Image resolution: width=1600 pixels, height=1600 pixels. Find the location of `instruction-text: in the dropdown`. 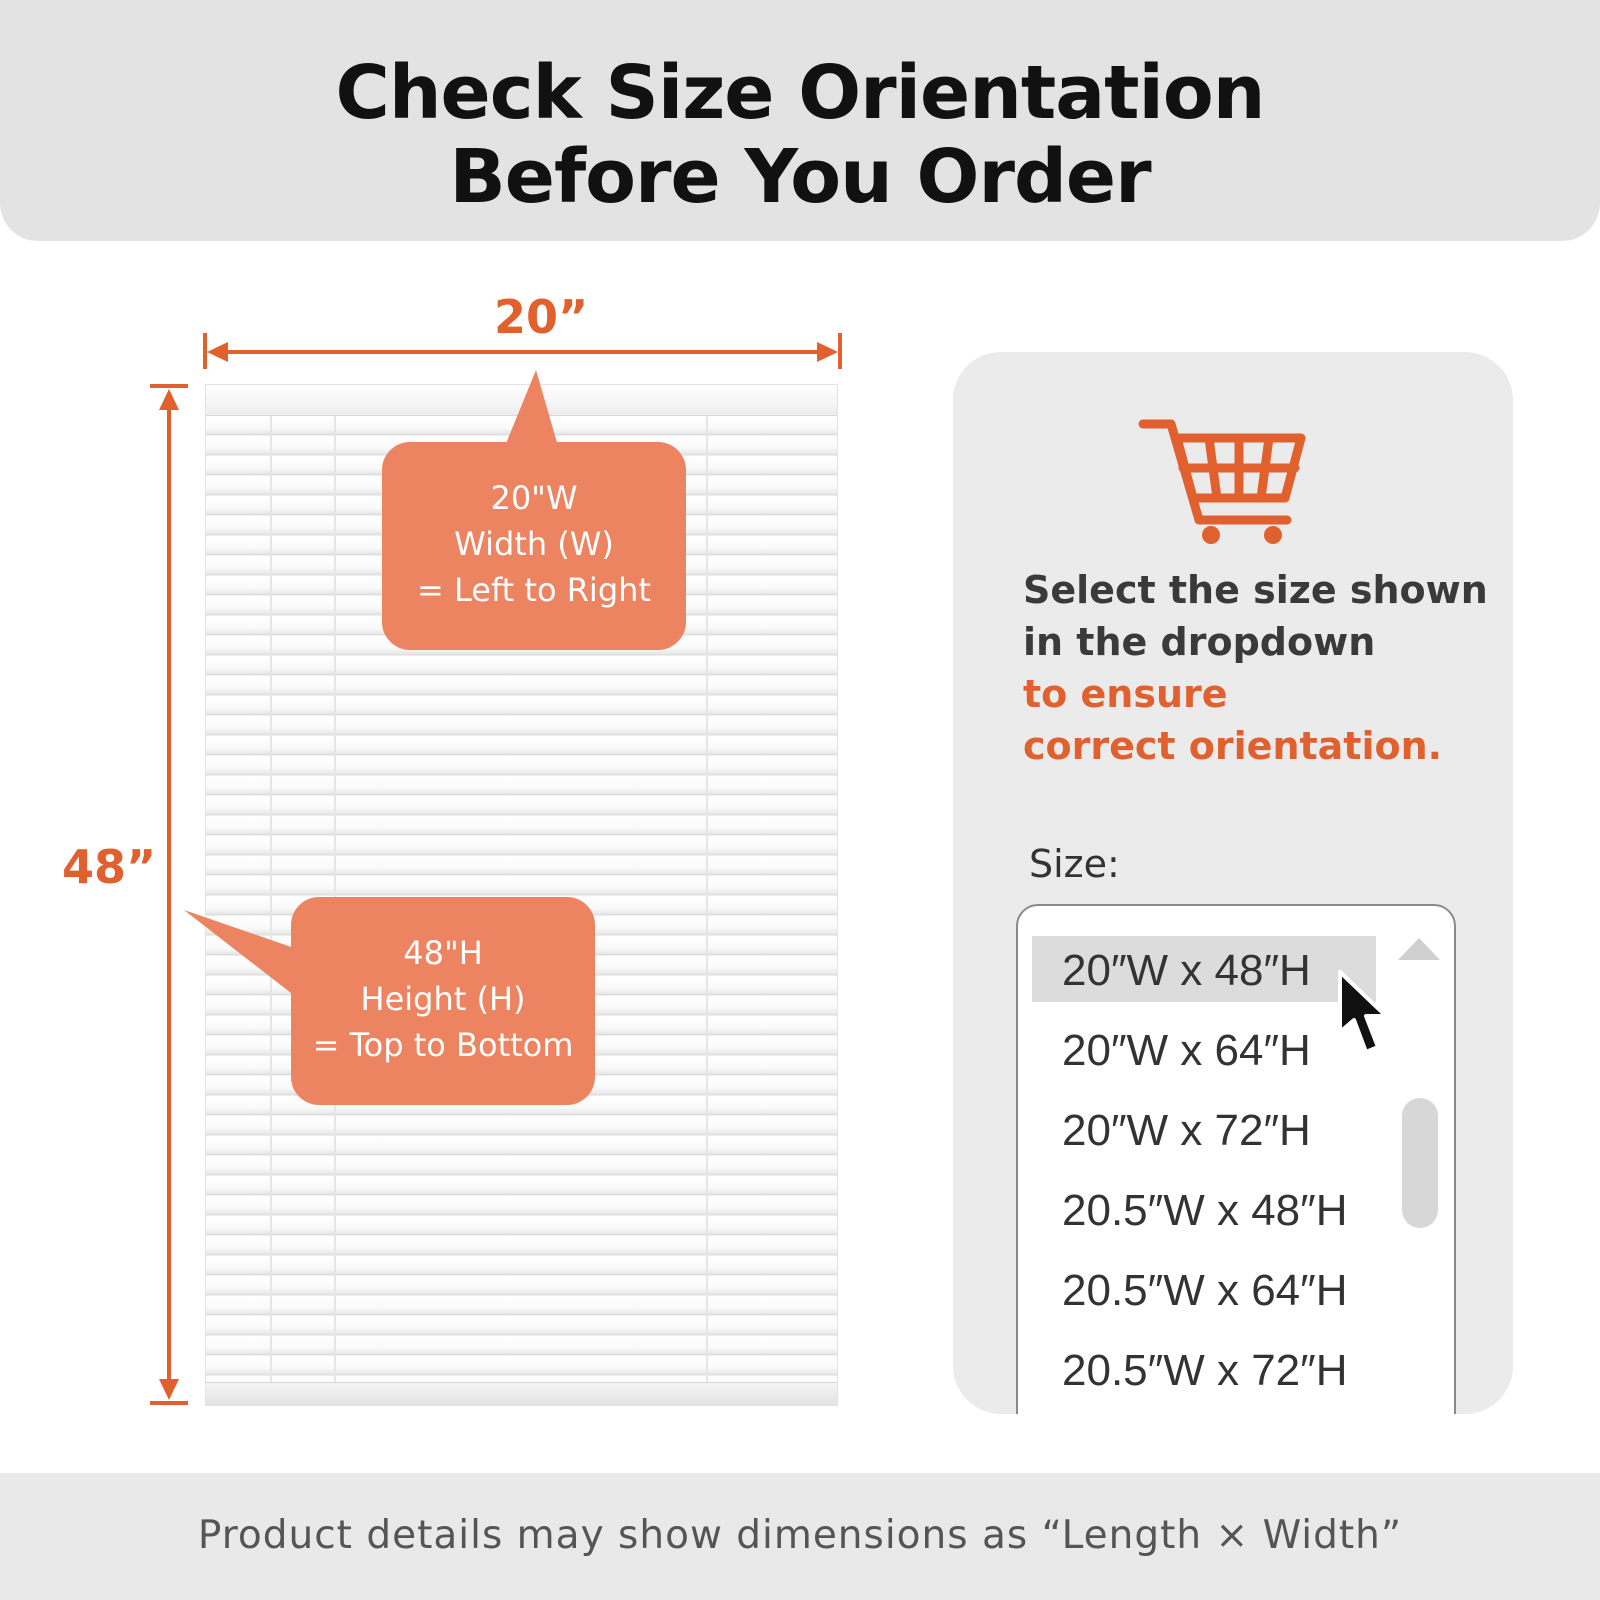

instruction-text: in the dropdown is located at coordinates (1199, 642).